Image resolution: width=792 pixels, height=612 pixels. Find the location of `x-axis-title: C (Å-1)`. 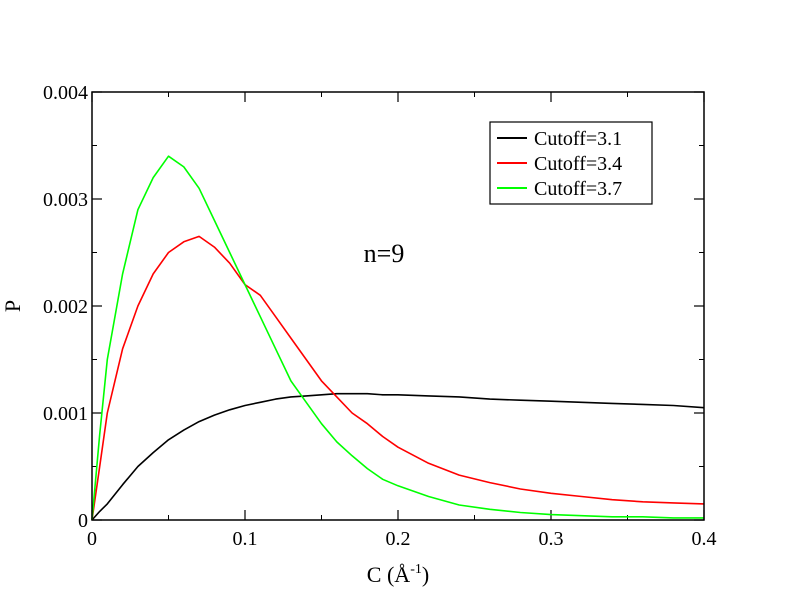

x-axis-title: C (Å-1) is located at coordinates (398, 574).